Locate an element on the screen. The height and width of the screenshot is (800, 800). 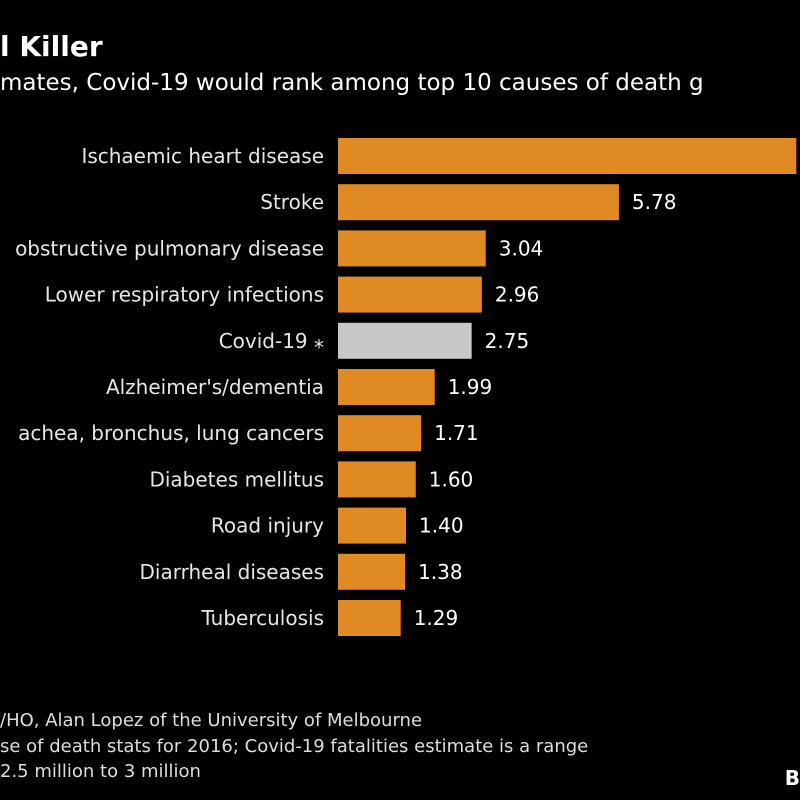
value-label-6: 1.71 is located at coordinates (456, 433).